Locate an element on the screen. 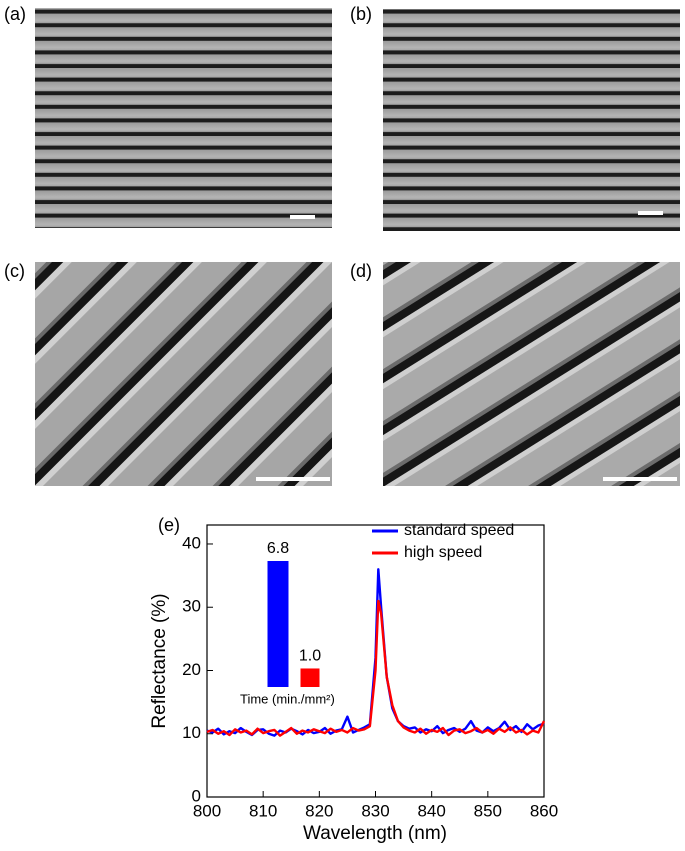 The width and height of the screenshot is (685, 851). legend-label: standard speed is located at coordinates (459, 530).